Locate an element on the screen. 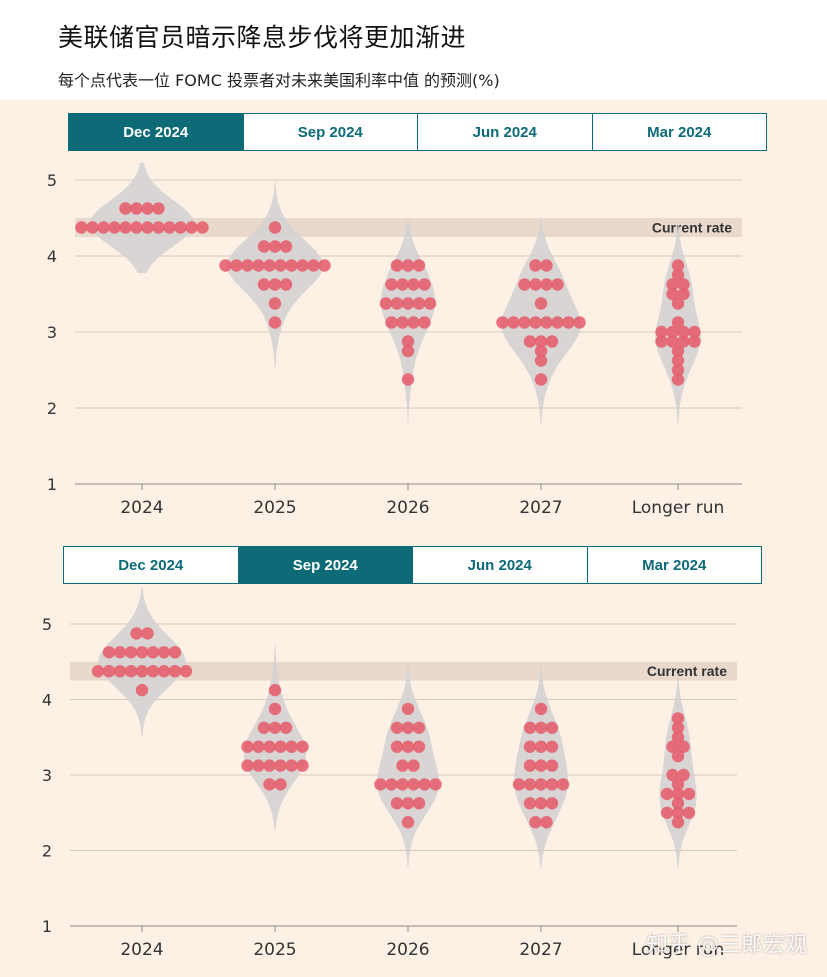  x-tick-label: 2026 is located at coordinates (407, 508).